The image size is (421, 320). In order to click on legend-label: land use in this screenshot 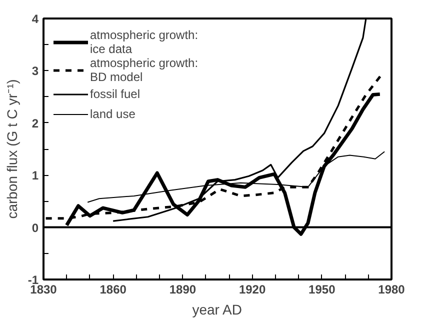, I will do `click(113, 114)`.